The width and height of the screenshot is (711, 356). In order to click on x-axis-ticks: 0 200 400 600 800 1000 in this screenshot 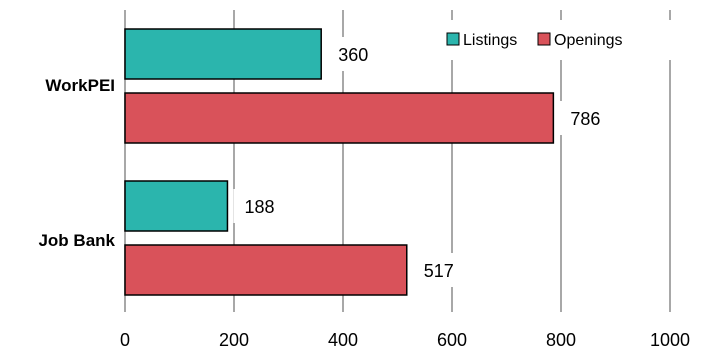, I will do `click(405, 340)`.